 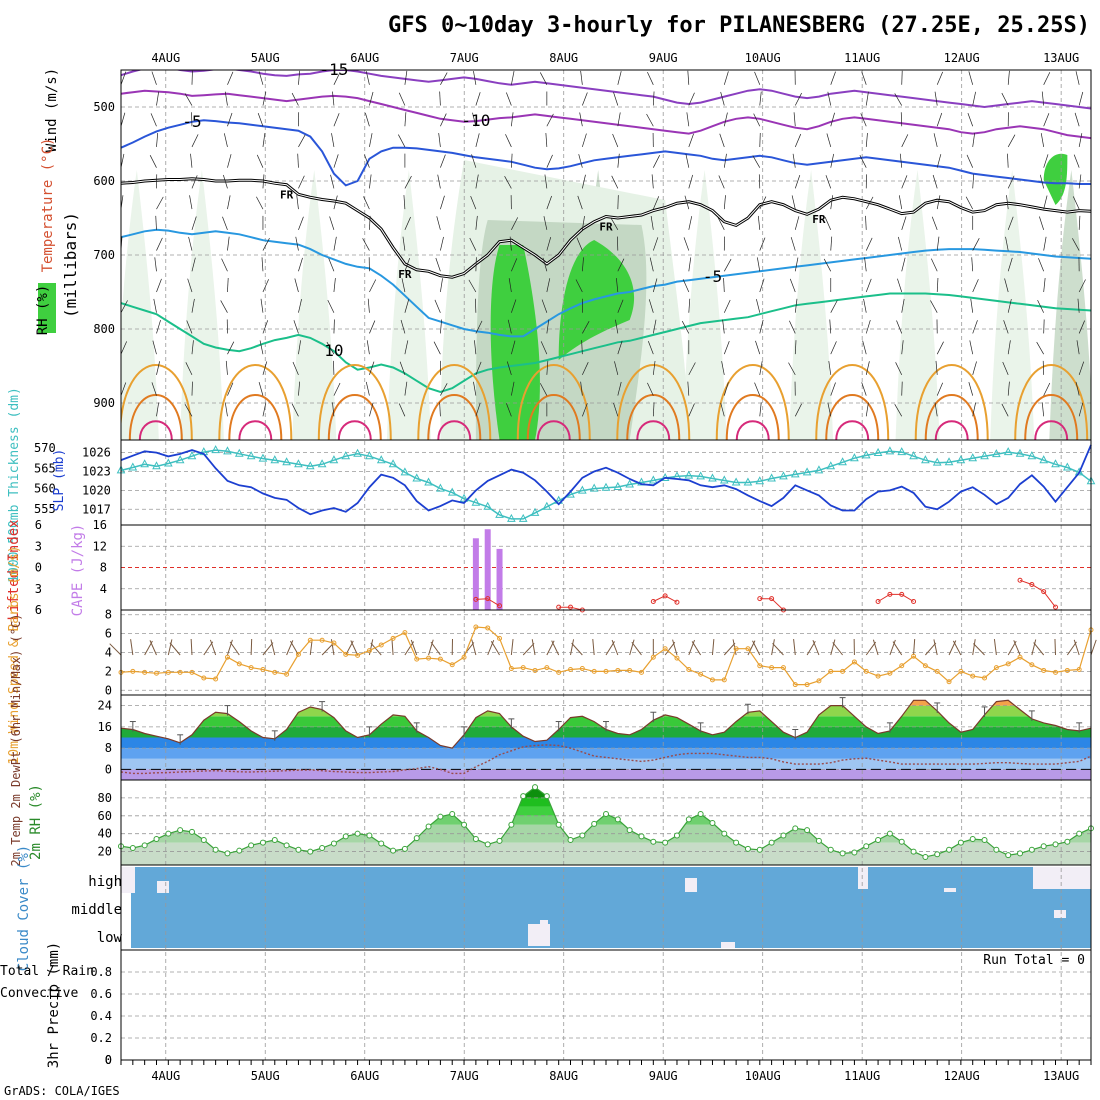 What do you see at coordinates (1061, 1076) in the screenshot?
I see `day-label-bottom: 13AUG` at bounding box center [1061, 1076].